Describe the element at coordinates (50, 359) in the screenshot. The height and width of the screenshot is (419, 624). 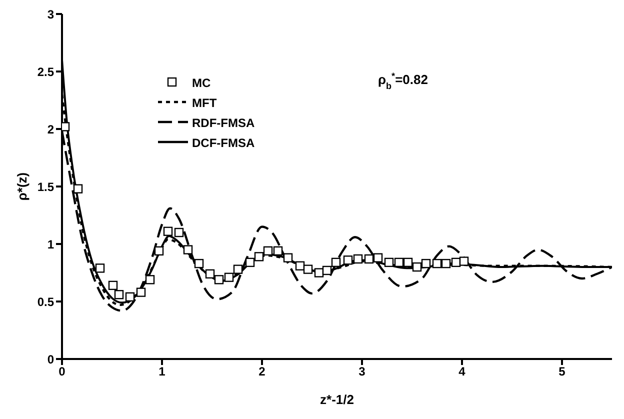
I see `y-tick-label: 0` at that location.